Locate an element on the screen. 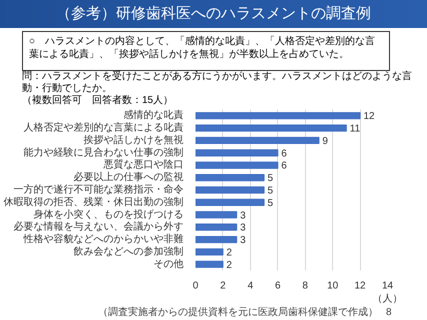 The height and width of the screenshot is (320, 427). y-tick-label: 休暇取得の拒否、残業・休日出勤の強制 is located at coordinates (94, 202).